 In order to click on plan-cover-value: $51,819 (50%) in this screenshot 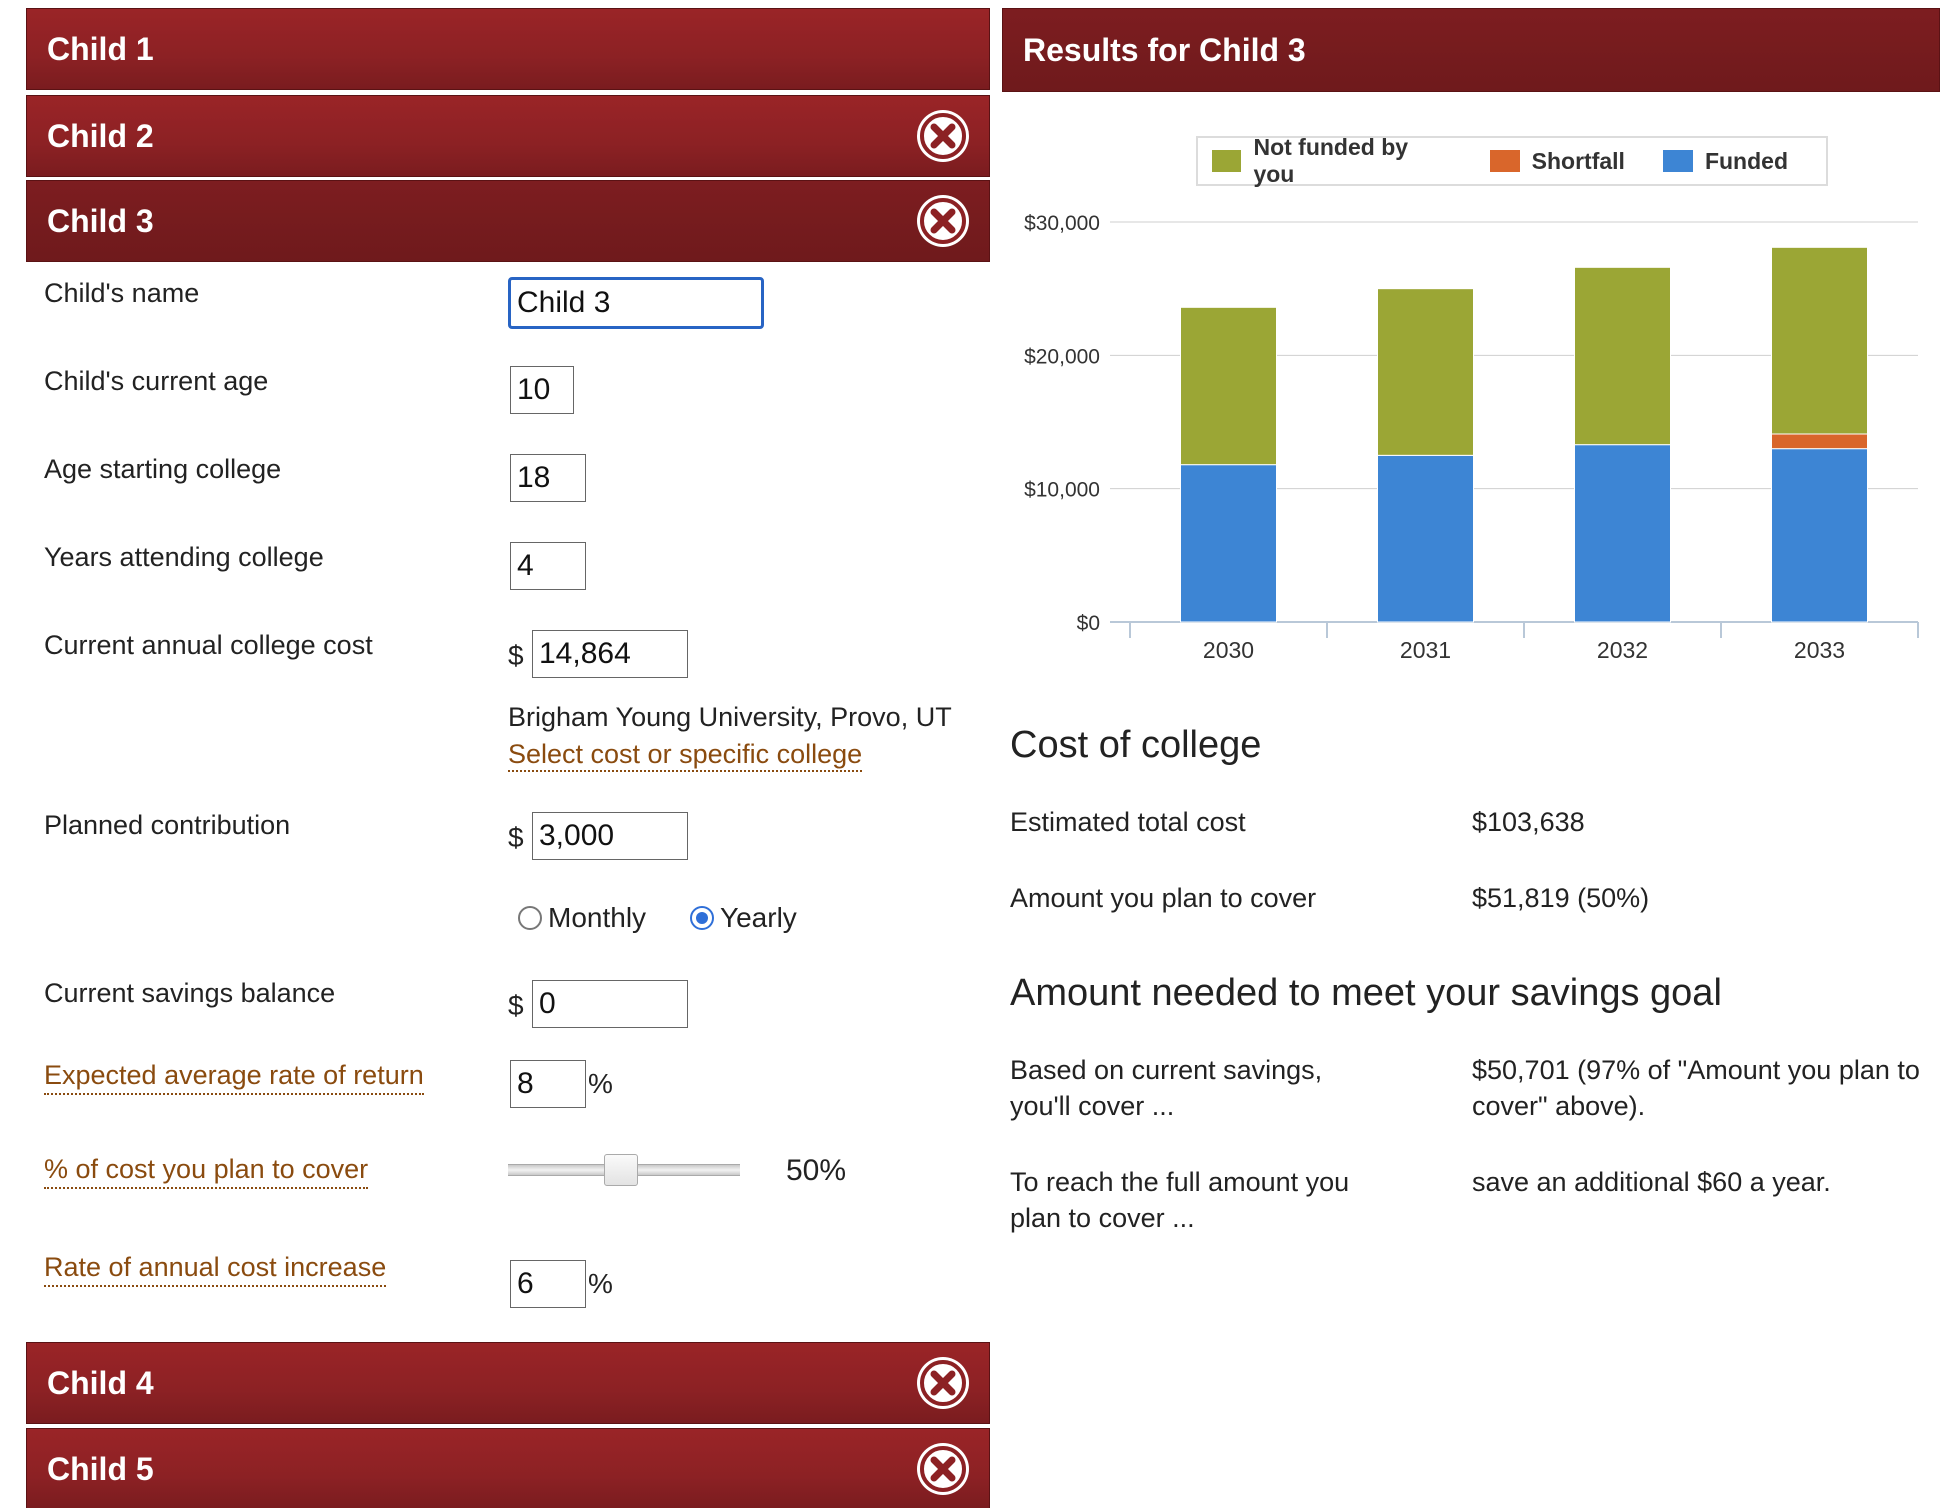, I will do `click(1561, 898)`.